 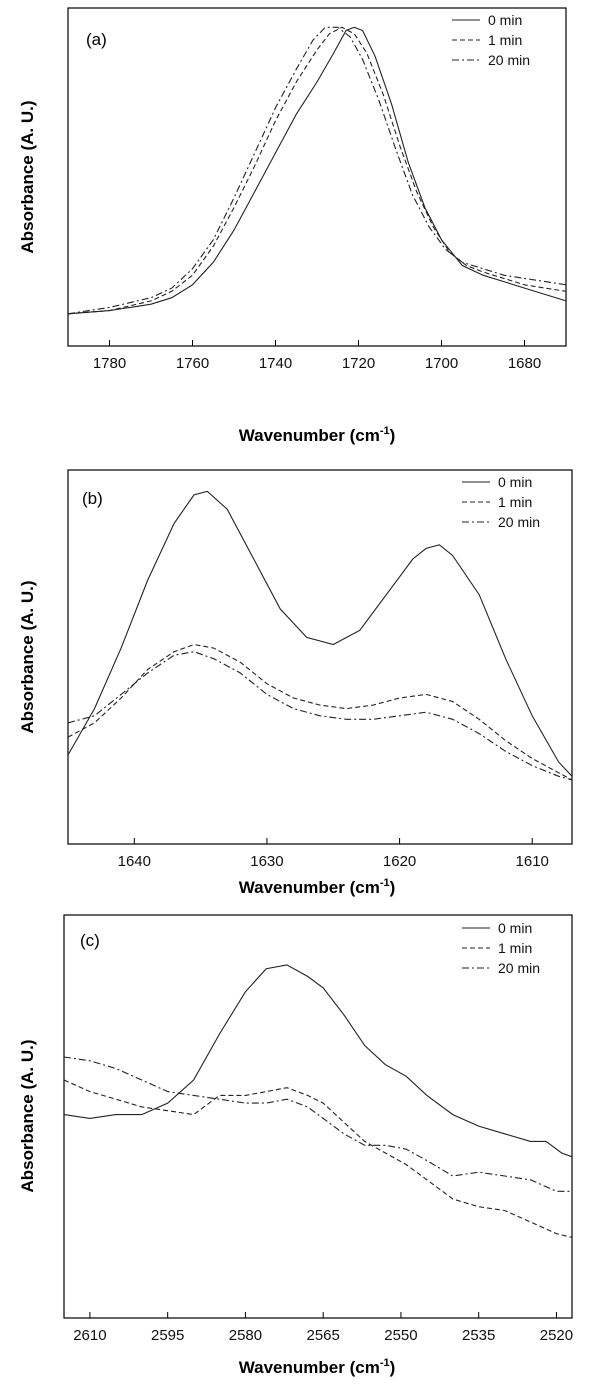 I want to click on x-tick-label: 2550, so click(x=400, y=1335).